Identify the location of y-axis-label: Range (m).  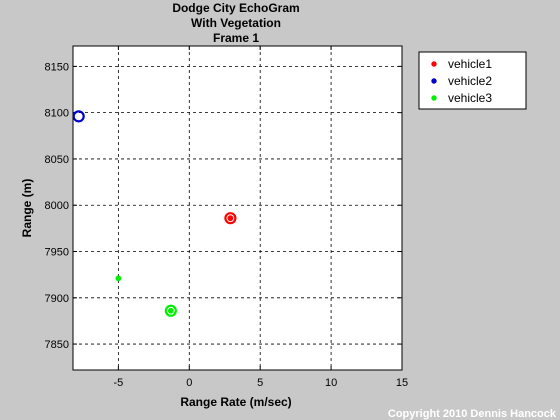
(27, 208).